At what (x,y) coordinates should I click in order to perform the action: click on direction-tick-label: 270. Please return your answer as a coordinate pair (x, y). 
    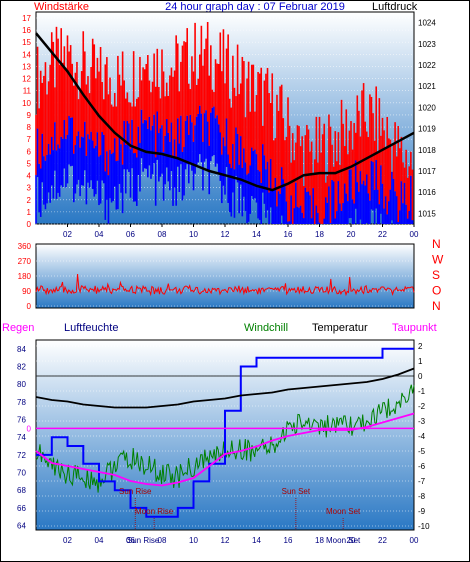
    Looking at the image, I should click on (25, 261).